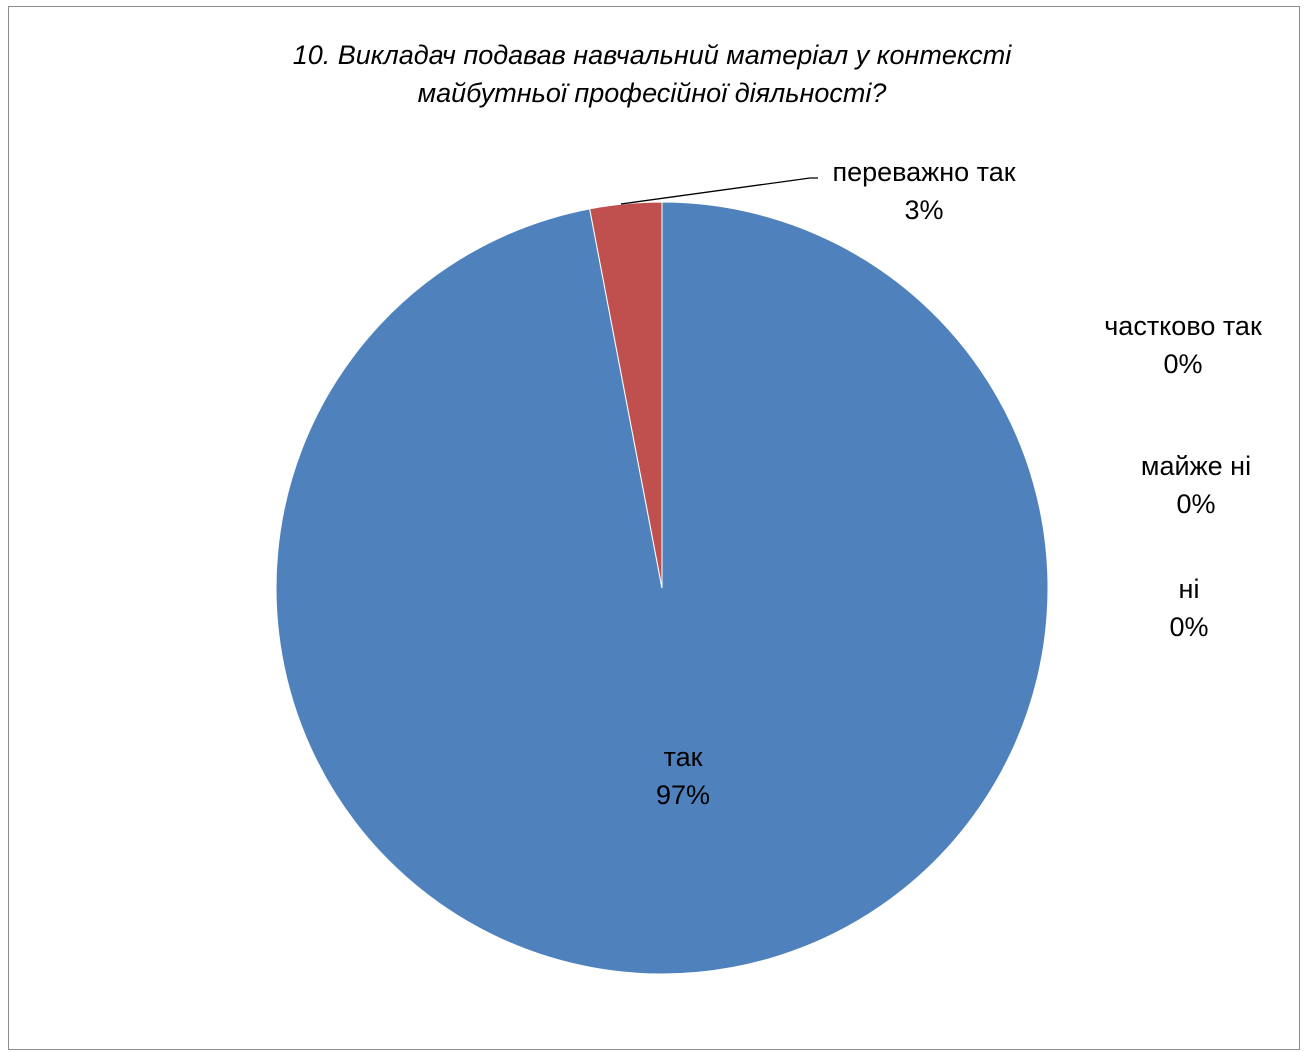 The height and width of the screenshot is (1052, 1304). I want to click on slice-label-mayzhe-ni-name: майже ні, so click(1196, 466).